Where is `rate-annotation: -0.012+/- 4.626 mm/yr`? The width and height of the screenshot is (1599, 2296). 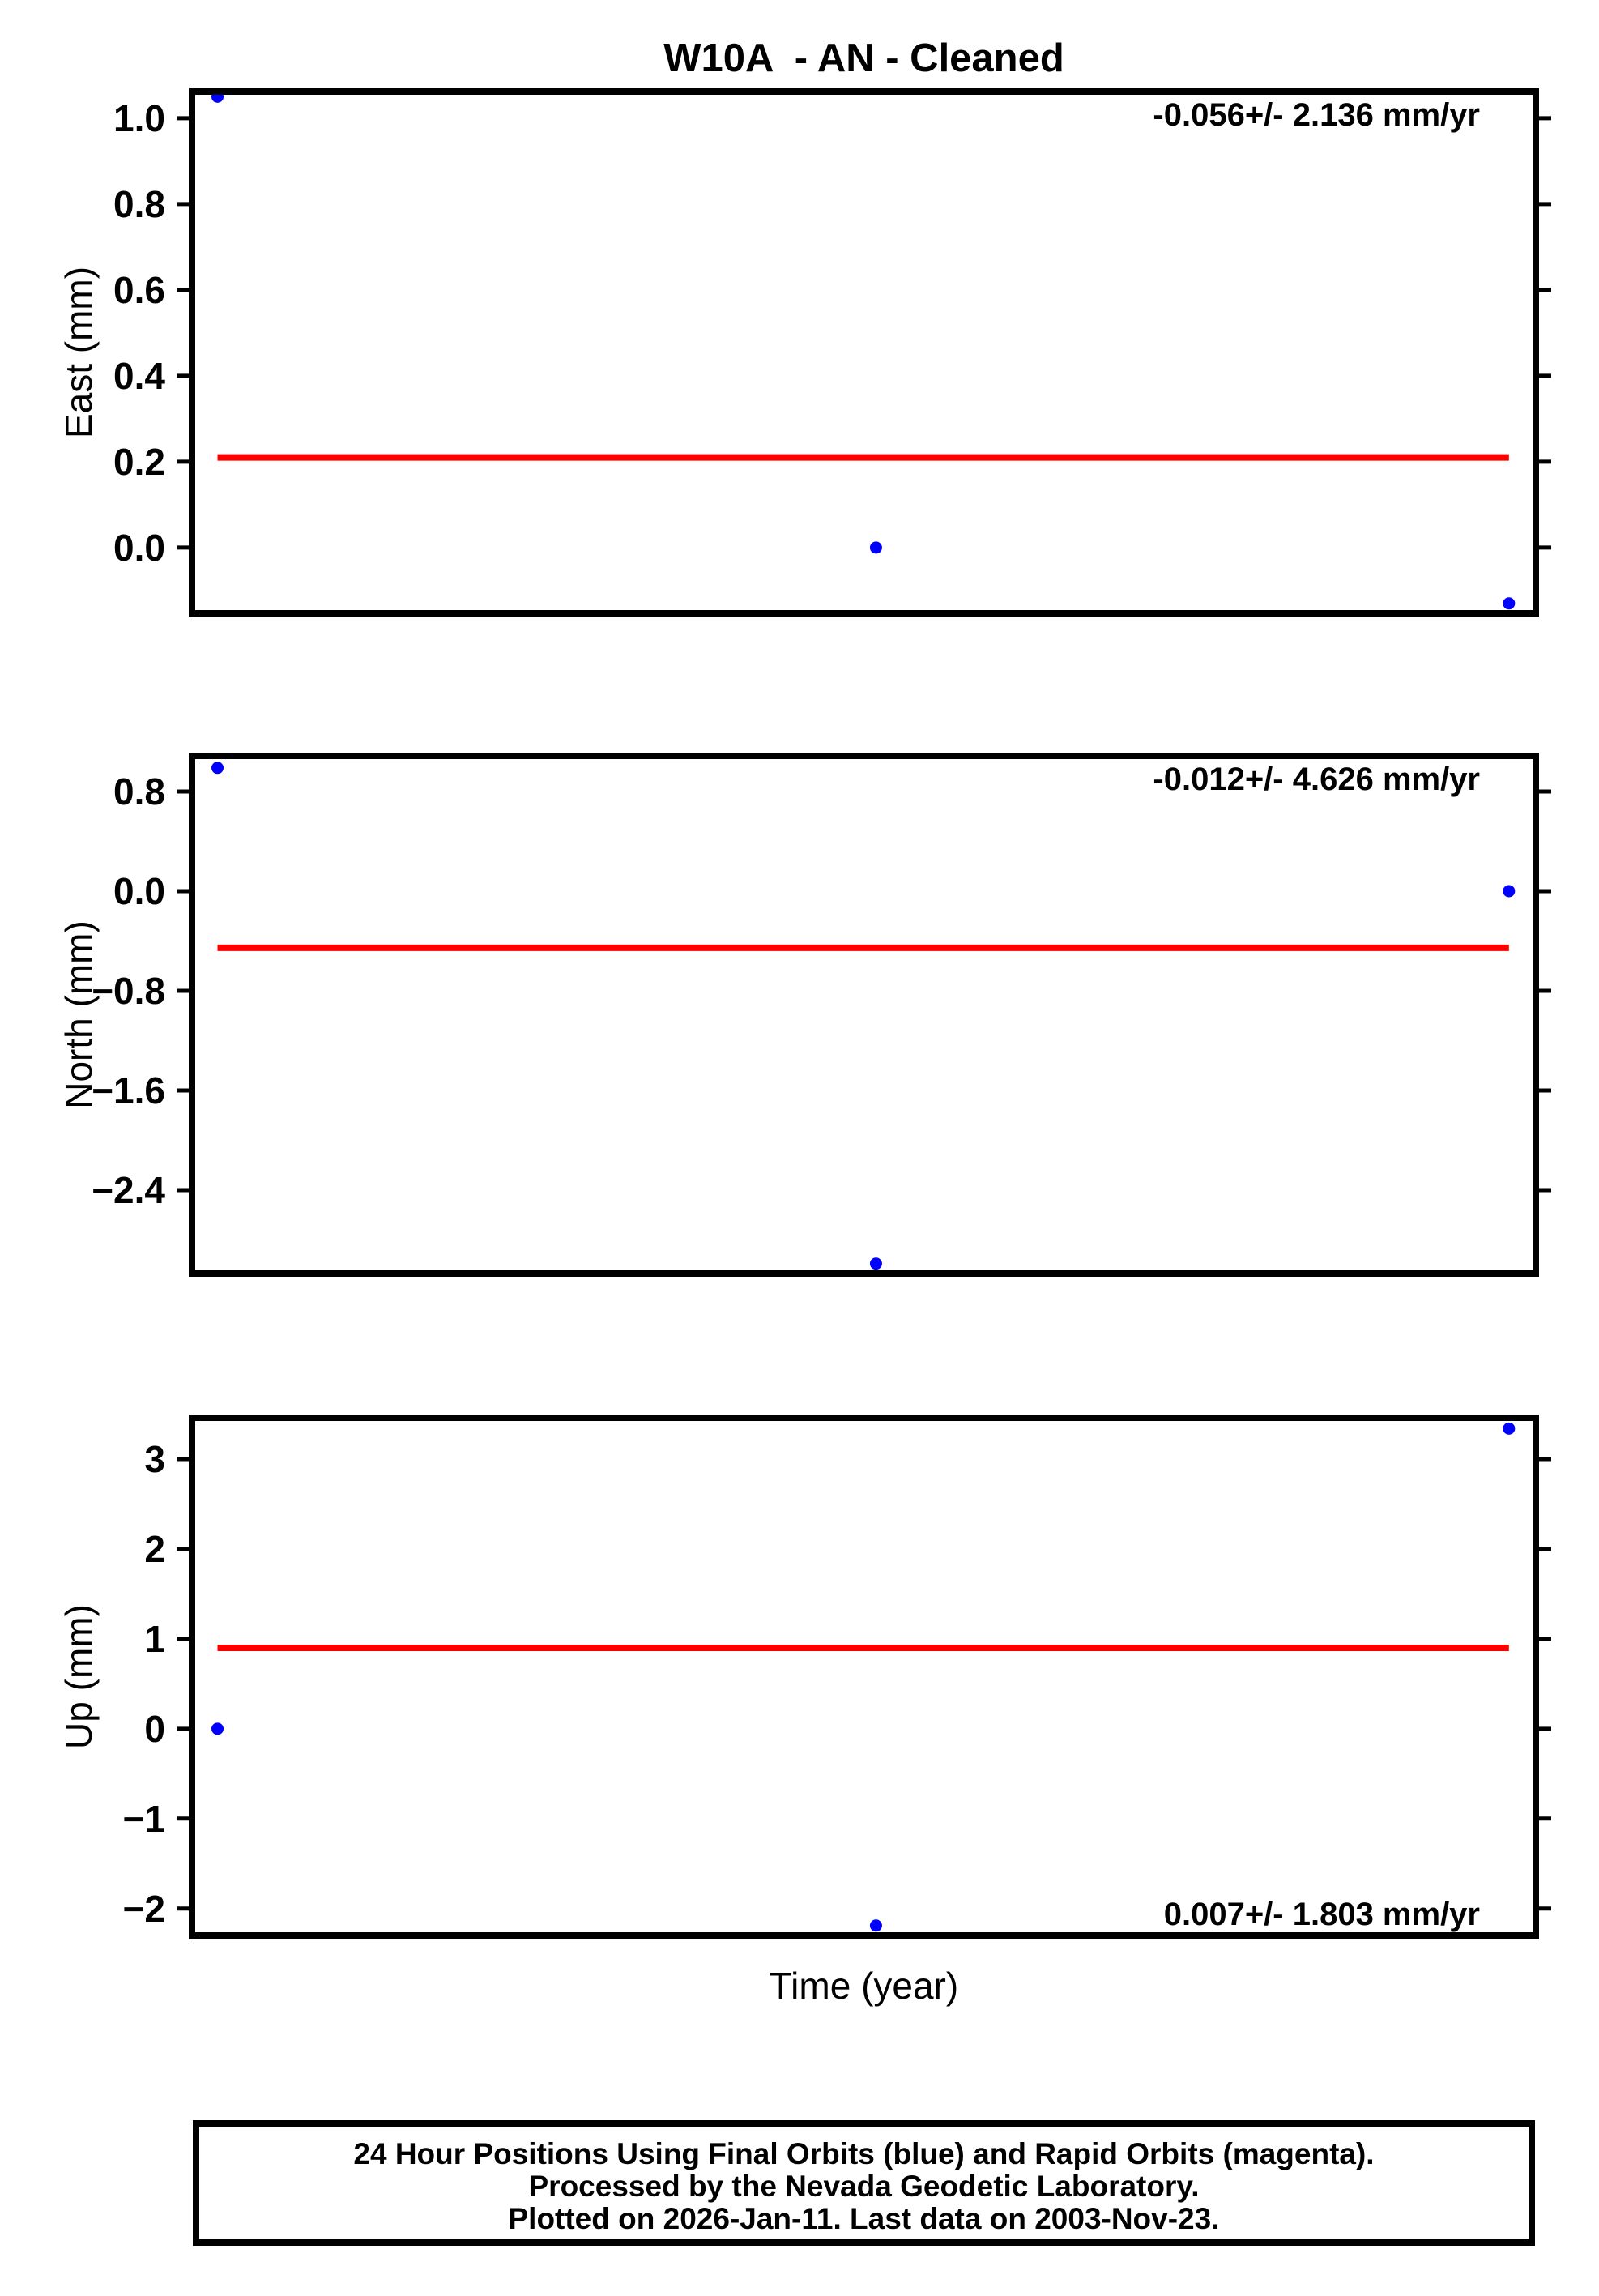 rate-annotation: -0.012+/- 4.626 mm/yr is located at coordinates (1316, 779).